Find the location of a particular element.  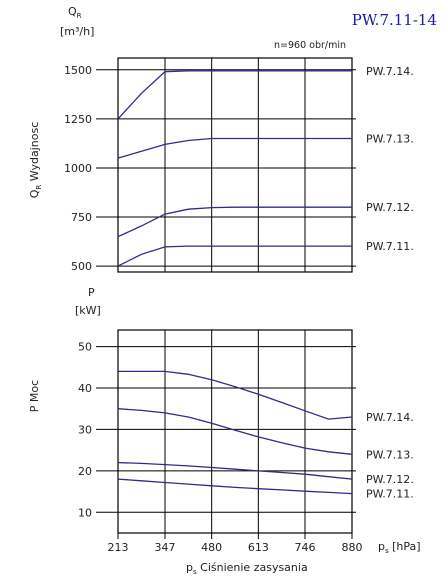

y-tick-label: 750 is located at coordinates (81, 217).